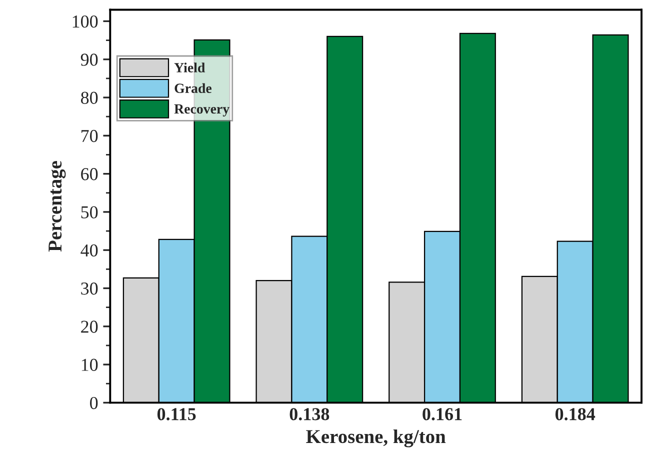 Image resolution: width=648 pixels, height=465 pixels. Describe the element at coordinates (89, 136) in the screenshot. I see `y-tick-label: 70` at that location.